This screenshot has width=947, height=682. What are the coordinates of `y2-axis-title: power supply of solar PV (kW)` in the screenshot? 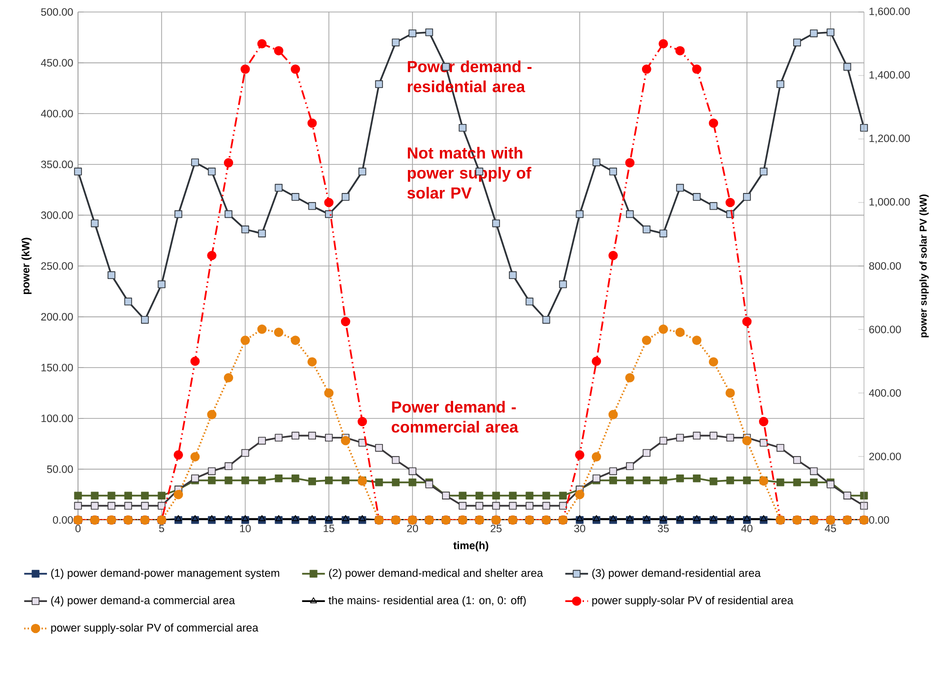 It's located at (924, 266).